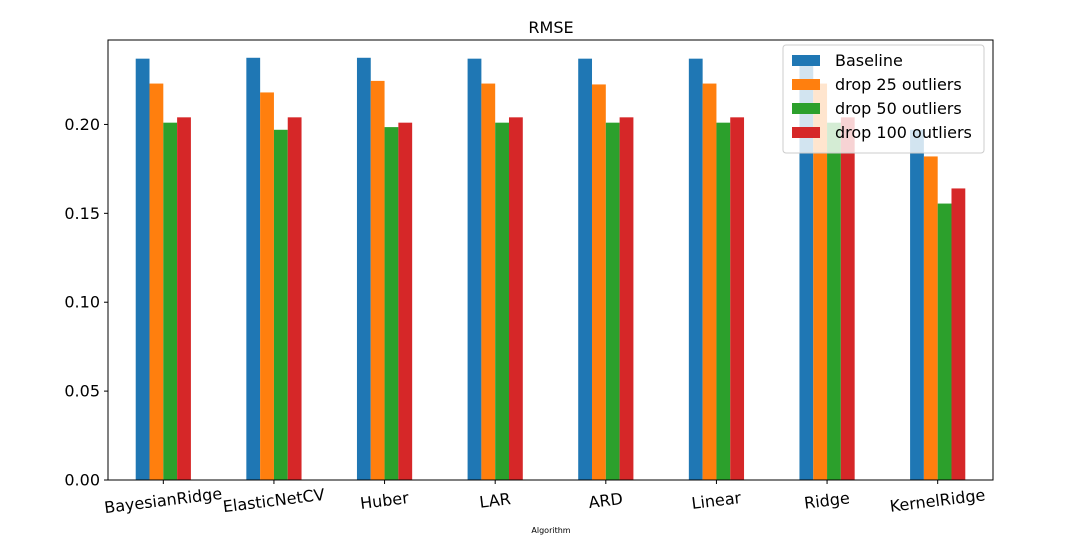 The height and width of the screenshot is (544, 1080). Describe the element at coordinates (550, 27) in the screenshot. I see `chart-title: RMSE` at that location.